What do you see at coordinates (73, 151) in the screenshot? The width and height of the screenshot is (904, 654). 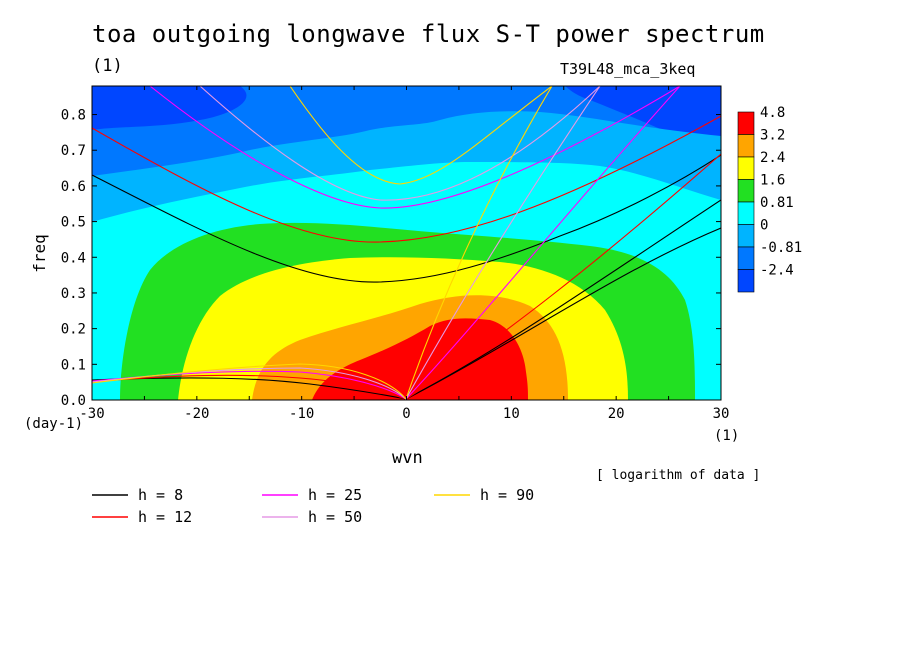 I see `y-tick-label: 0.7` at bounding box center [73, 151].